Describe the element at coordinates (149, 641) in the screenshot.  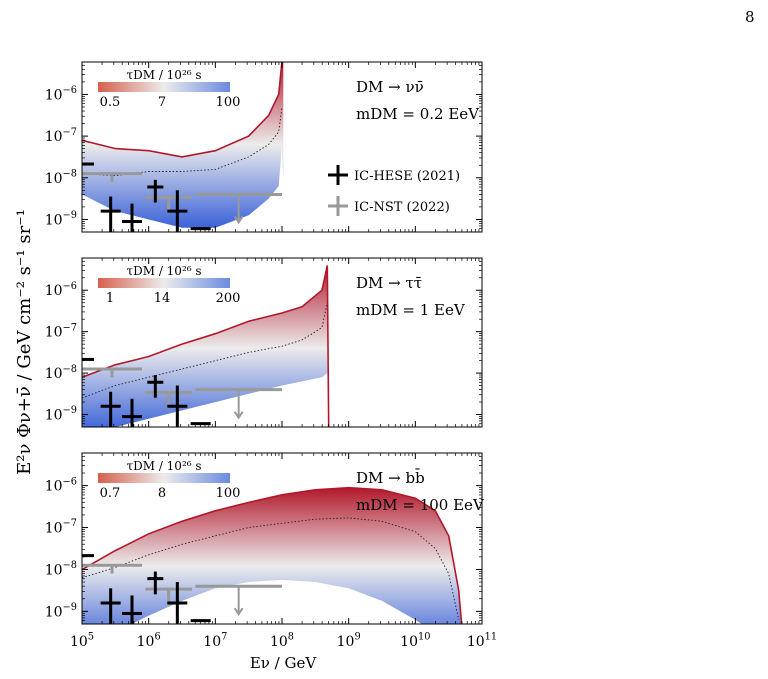
I see `x-tick-label: 10⁶` at that location.